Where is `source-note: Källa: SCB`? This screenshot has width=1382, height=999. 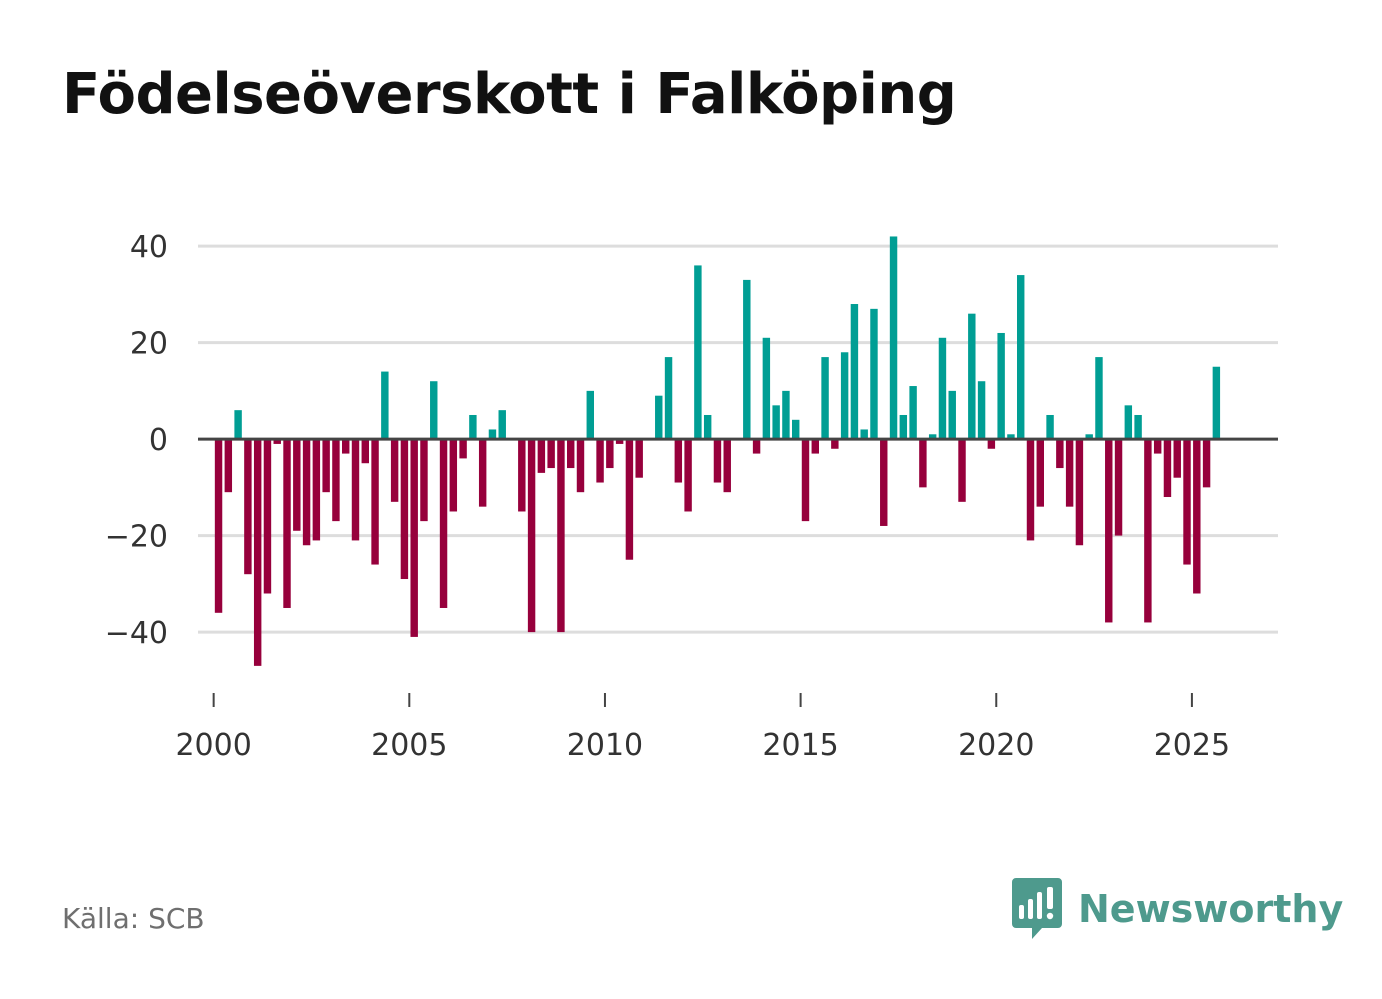
source-note: Källa: SCB is located at coordinates (133, 918).